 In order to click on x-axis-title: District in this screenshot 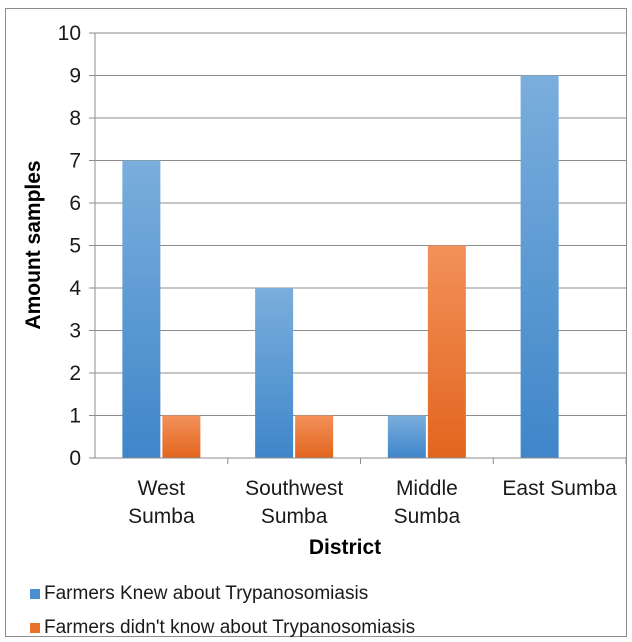, I will do `click(345, 547)`.